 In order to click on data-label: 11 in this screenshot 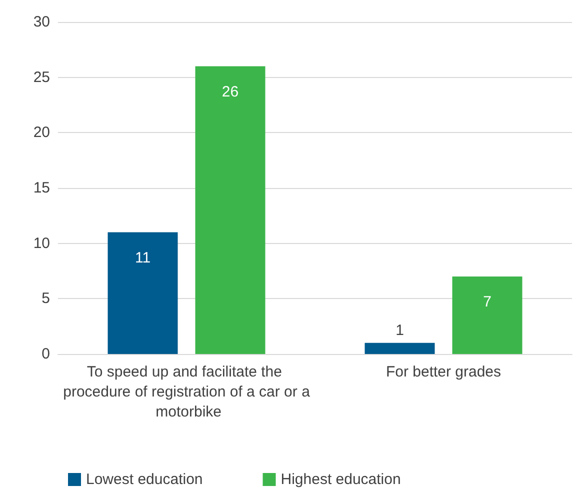, I will do `click(142, 257)`.